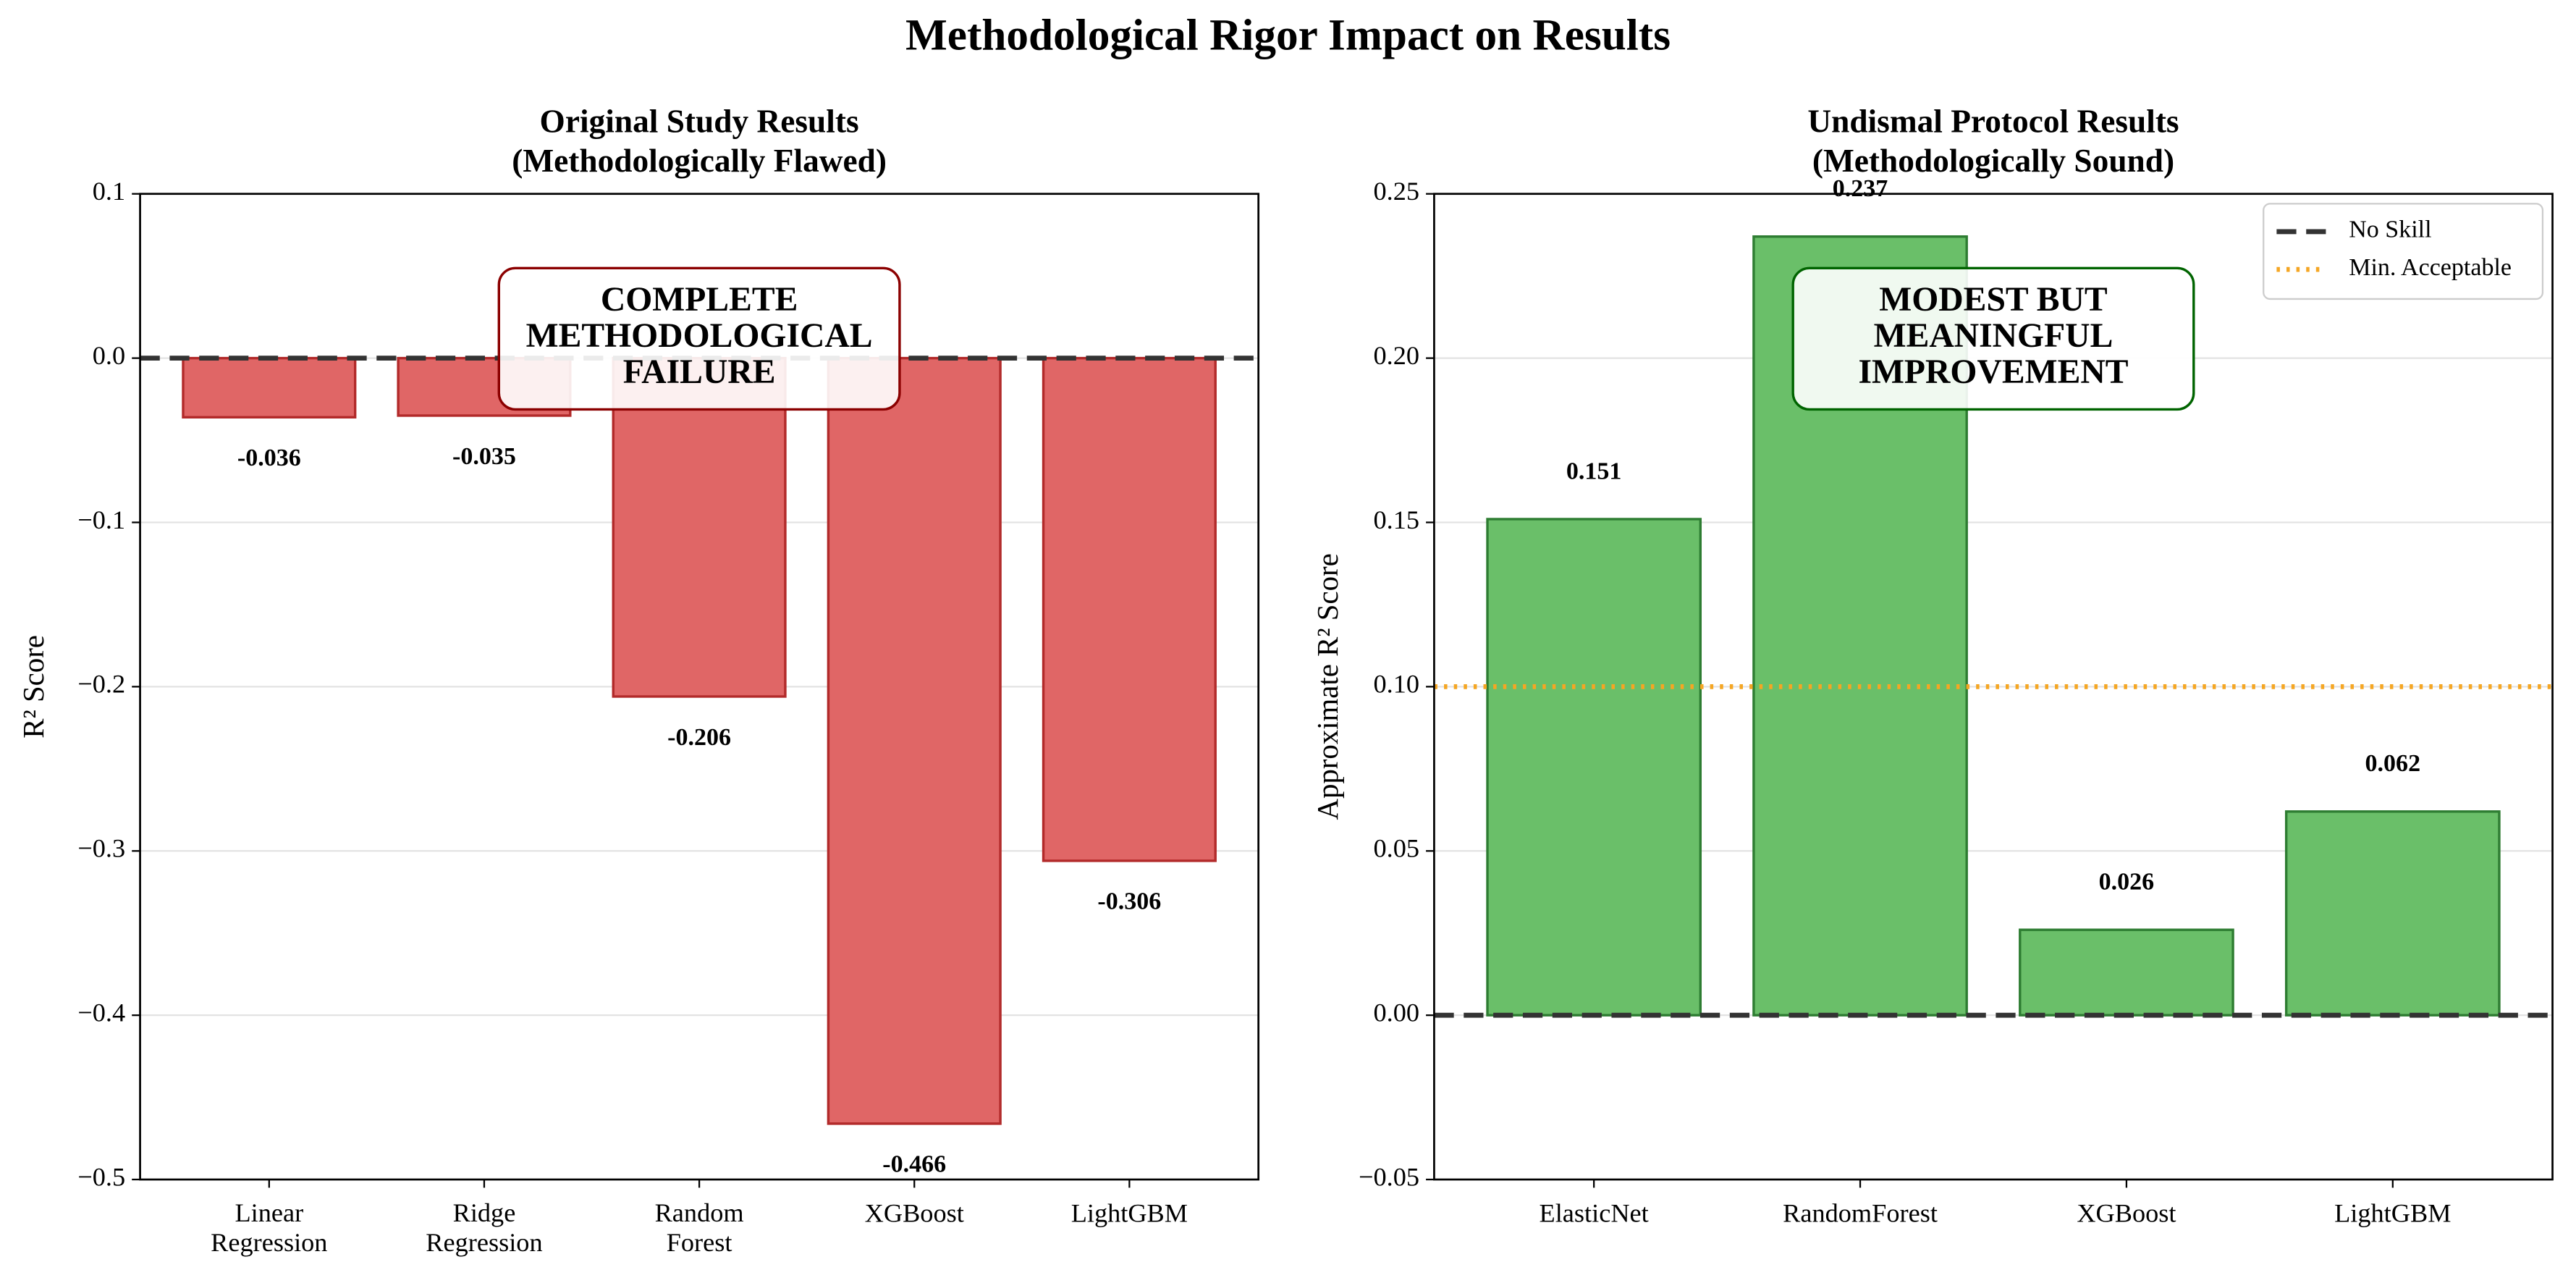  I want to click on value-label: 0.026, so click(2127, 881).